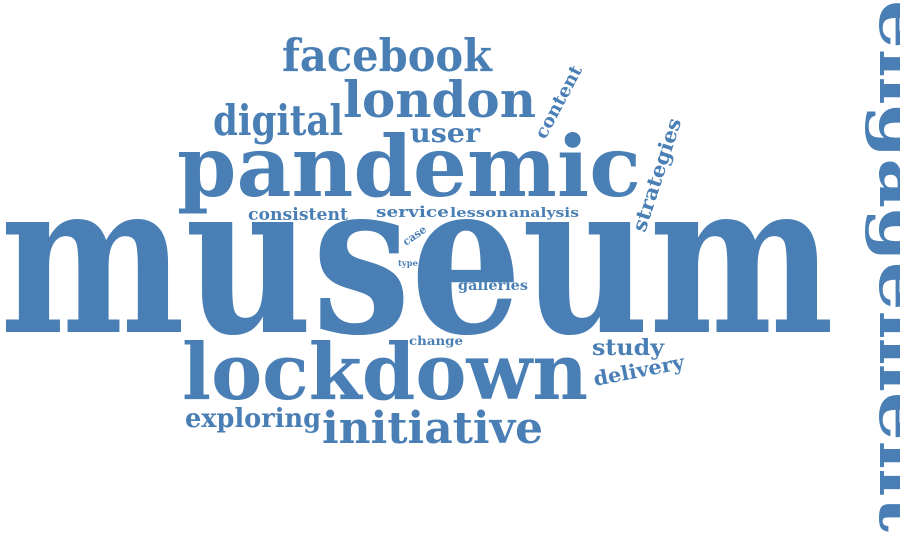 This screenshot has height=534, width=900. Describe the element at coordinates (628, 348) in the screenshot. I see `word-study: study` at that location.